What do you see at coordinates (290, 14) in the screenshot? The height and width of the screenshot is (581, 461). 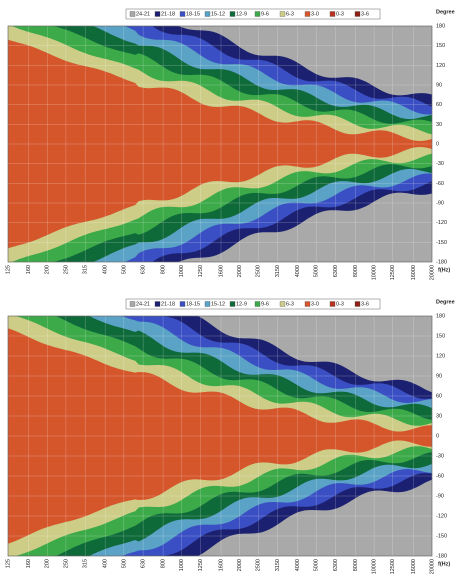 I see `legend-label: 6-3` at bounding box center [290, 14].